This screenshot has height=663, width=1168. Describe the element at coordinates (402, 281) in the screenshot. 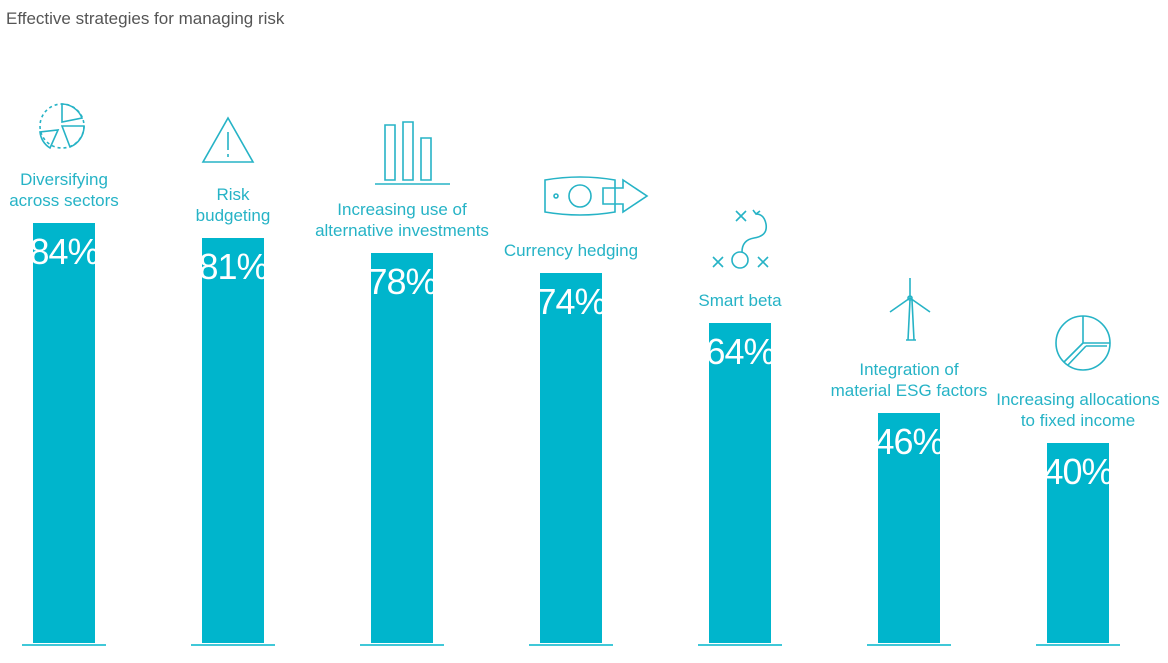

I see `value-label: 78%` at that location.